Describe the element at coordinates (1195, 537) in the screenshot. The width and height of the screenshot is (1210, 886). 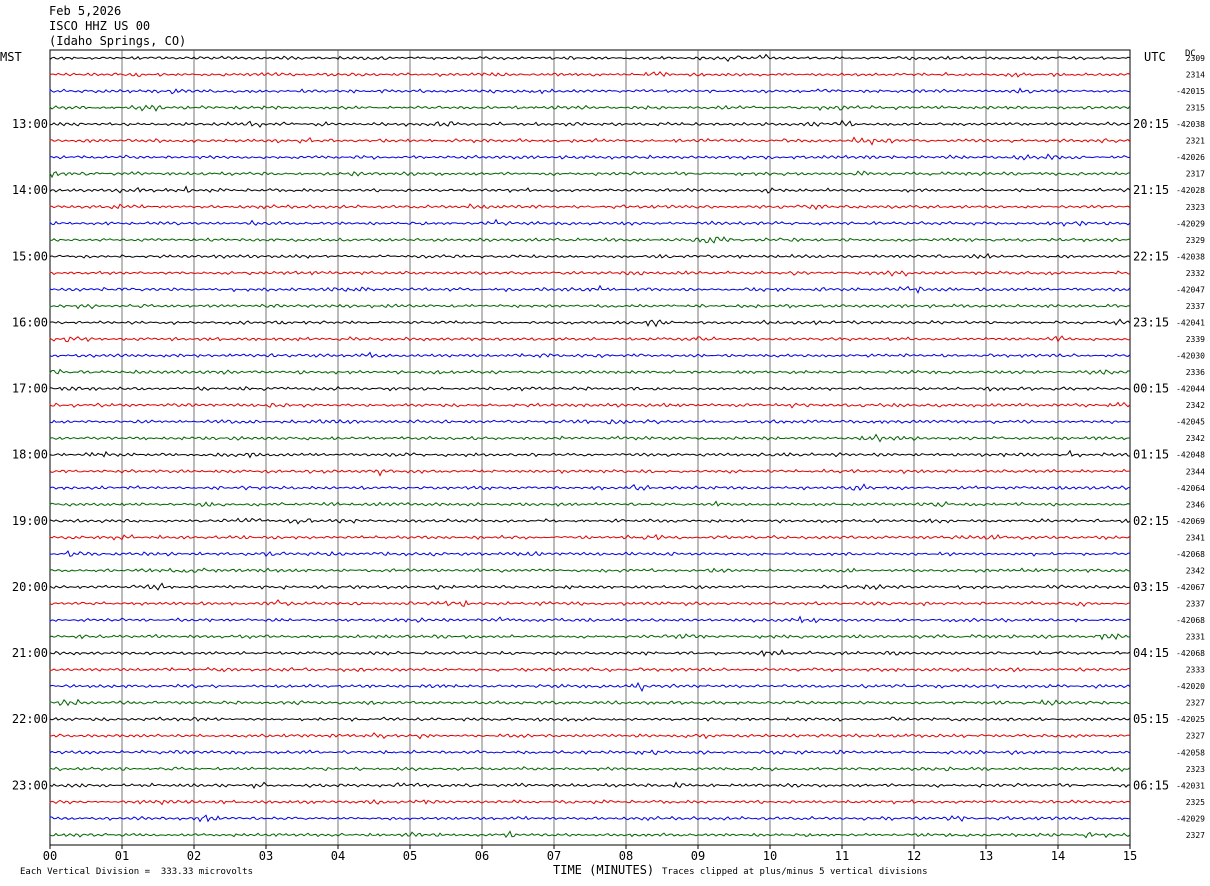
I see `dc-offset-label: 2341` at that location.